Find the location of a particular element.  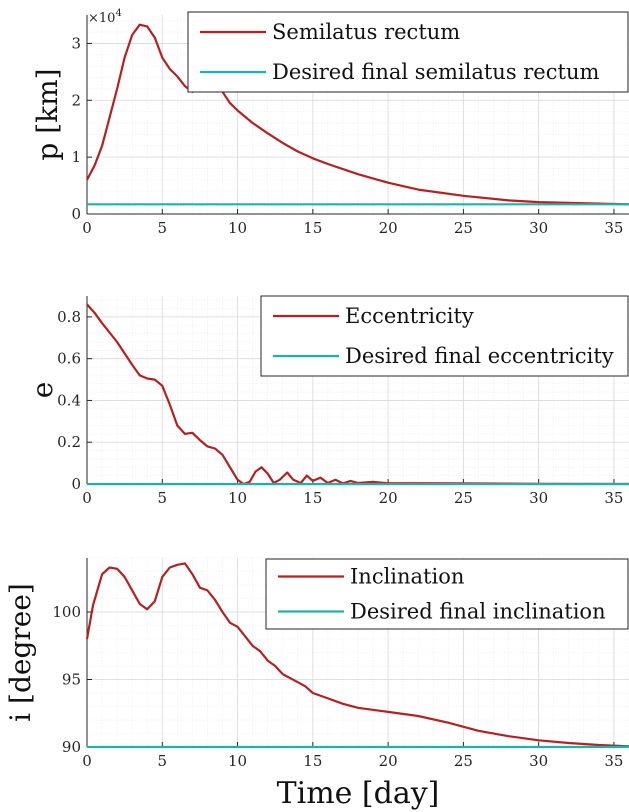

y-axis-label: i [degree] is located at coordinates (20, 652).